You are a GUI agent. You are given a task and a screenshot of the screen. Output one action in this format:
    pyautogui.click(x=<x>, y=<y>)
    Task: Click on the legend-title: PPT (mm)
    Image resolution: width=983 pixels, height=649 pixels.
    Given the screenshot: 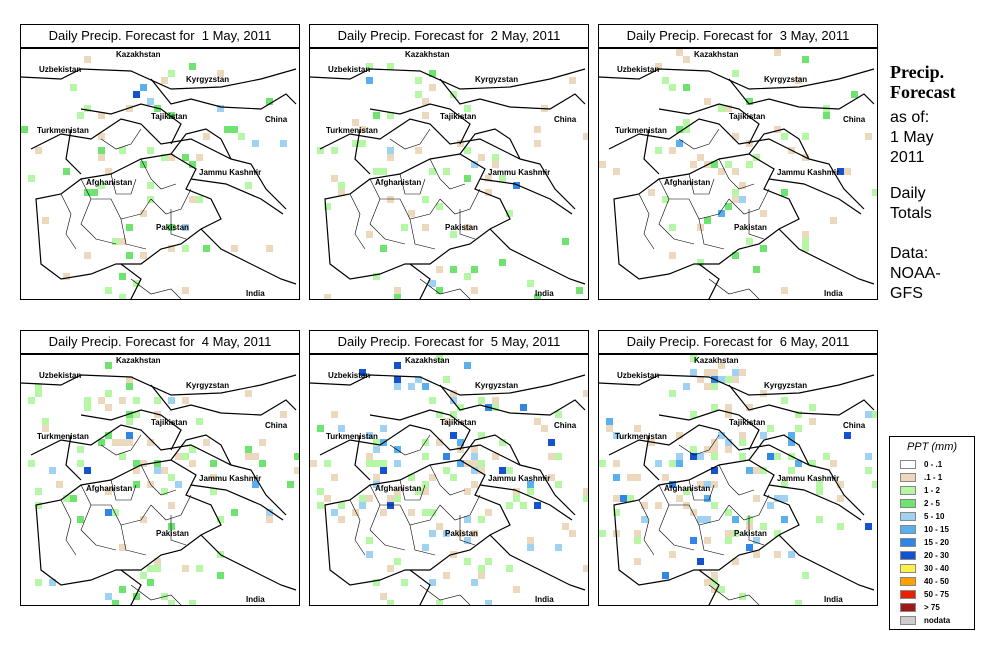 What is the action you would take?
    pyautogui.click(x=932, y=447)
    